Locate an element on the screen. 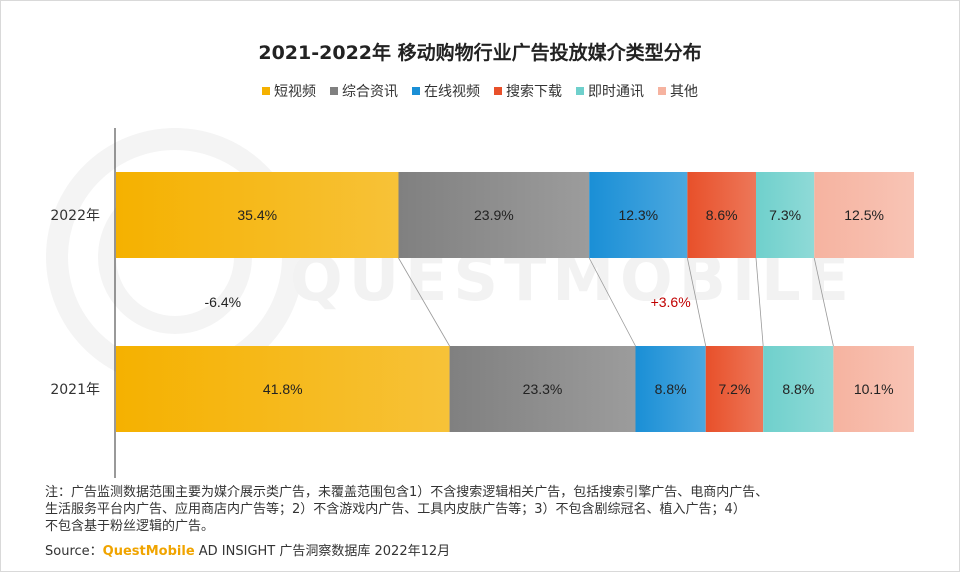 This screenshot has width=960, height=572. data-label-2021年-综合资讯: 23.3% is located at coordinates (543, 389).